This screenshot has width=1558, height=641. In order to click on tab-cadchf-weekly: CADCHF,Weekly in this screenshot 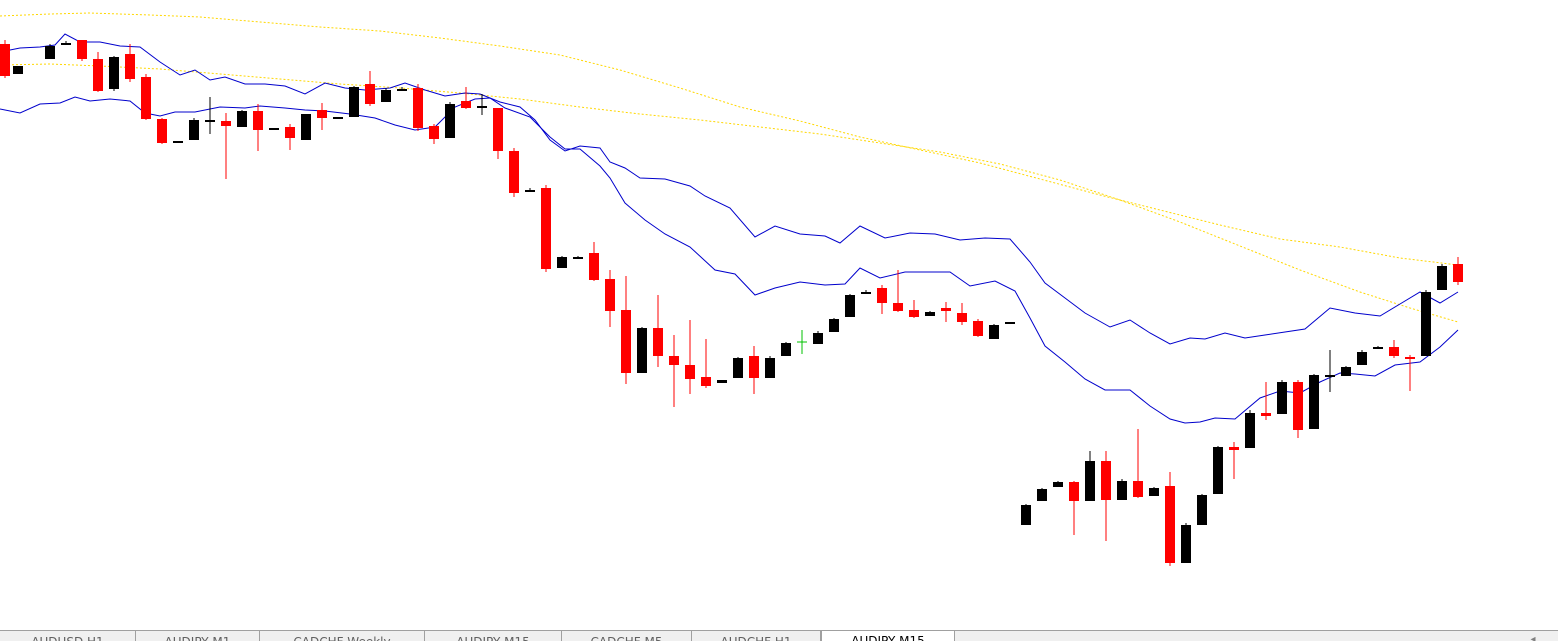, I will do `click(342, 636)`.